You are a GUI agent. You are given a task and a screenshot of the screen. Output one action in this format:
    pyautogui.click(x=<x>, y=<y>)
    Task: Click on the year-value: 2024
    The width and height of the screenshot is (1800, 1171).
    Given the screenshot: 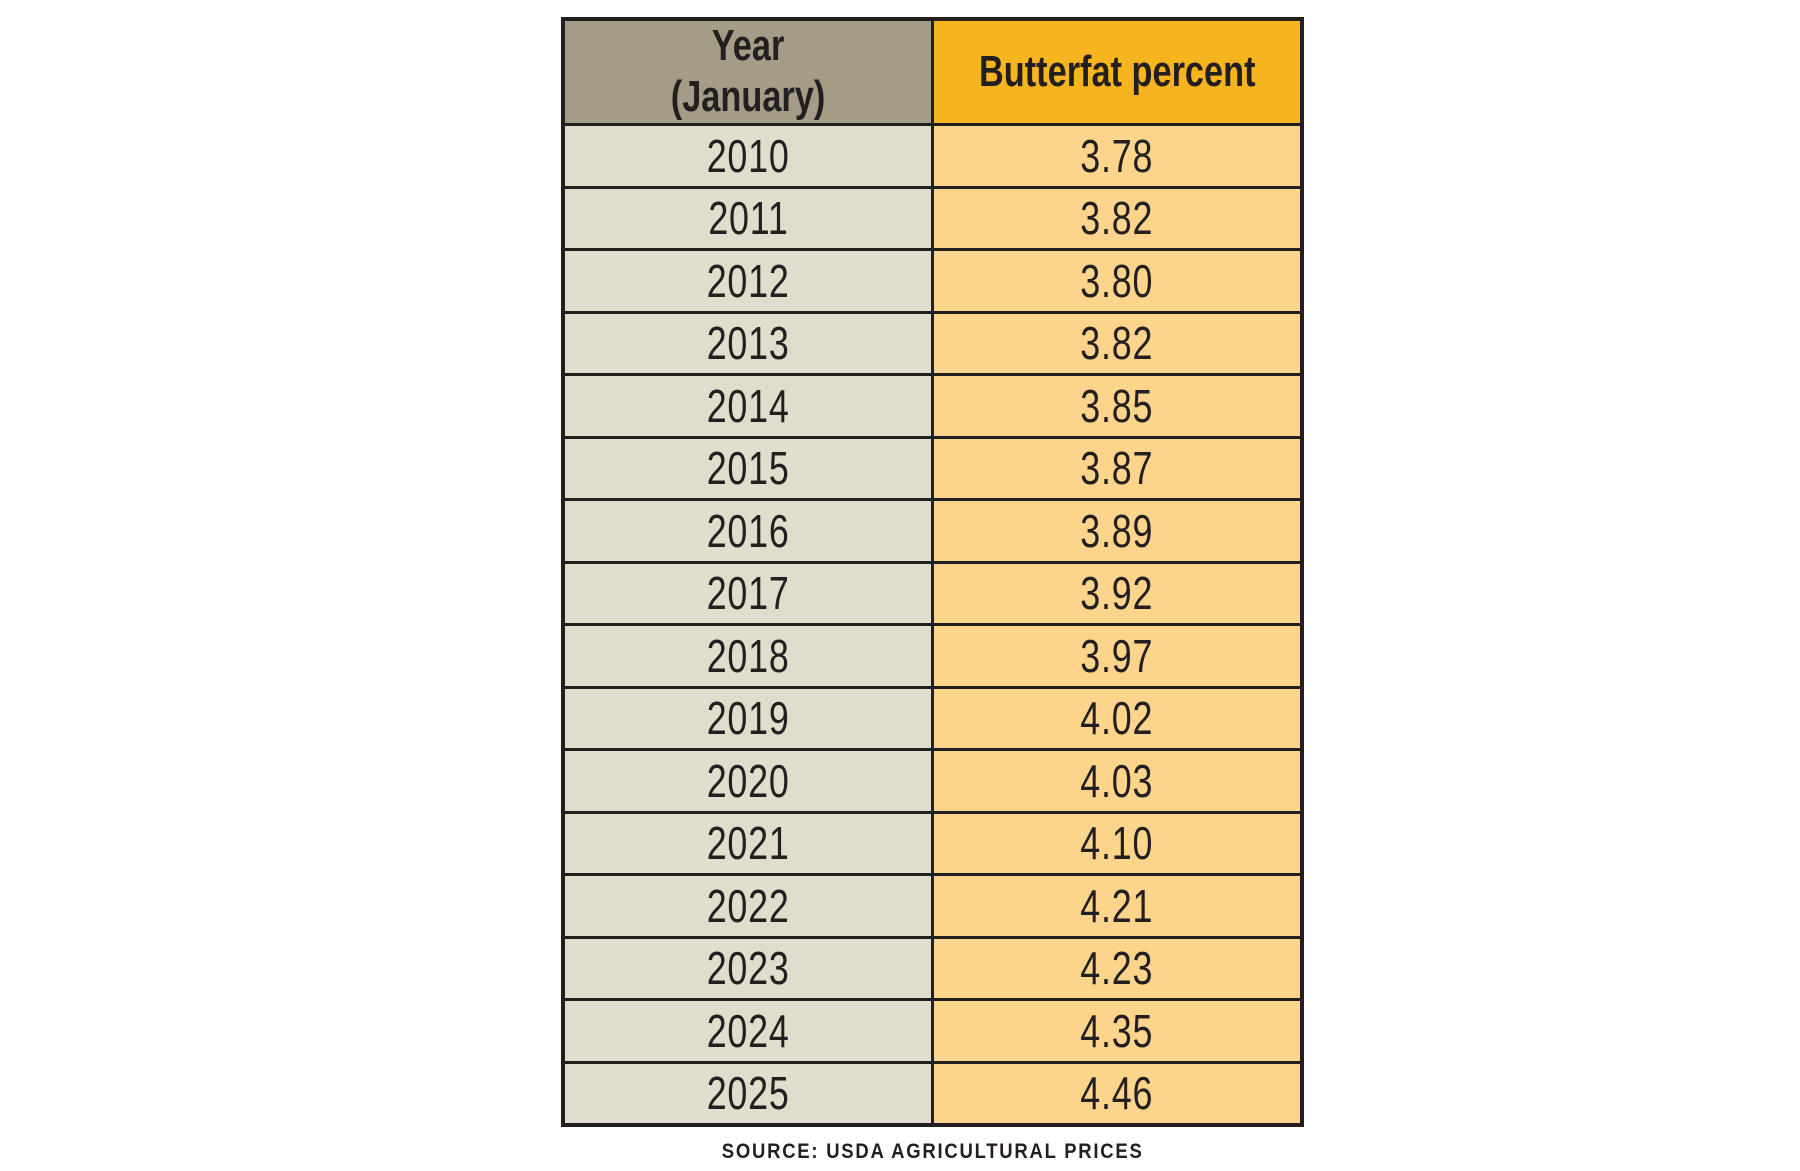 What is the action you would take?
    pyautogui.click(x=748, y=1030)
    